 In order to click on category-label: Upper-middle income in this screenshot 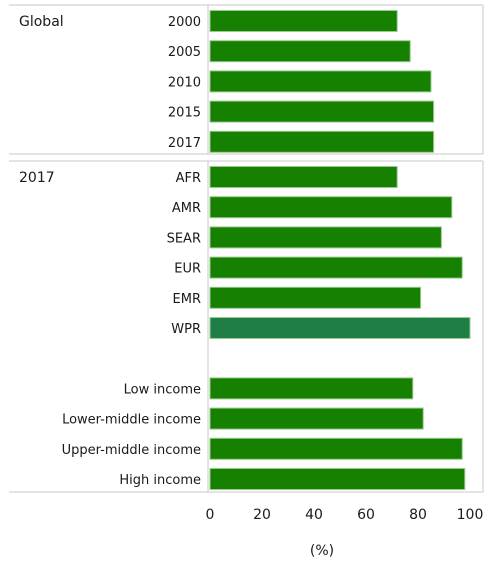, I will do `click(131, 450)`.